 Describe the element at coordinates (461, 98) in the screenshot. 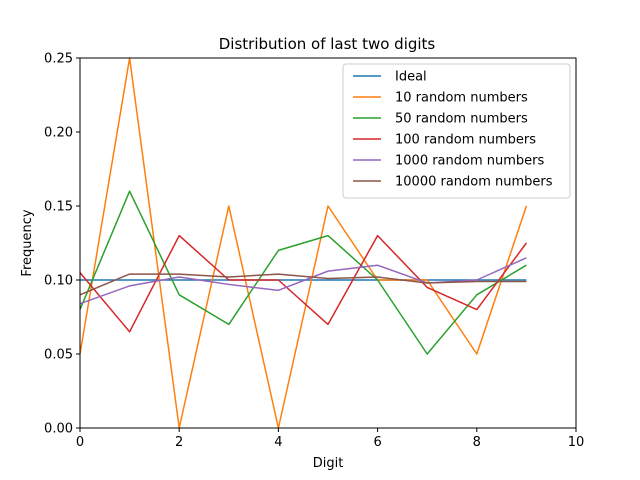

I see `legend-label: 10 random numbers` at that location.